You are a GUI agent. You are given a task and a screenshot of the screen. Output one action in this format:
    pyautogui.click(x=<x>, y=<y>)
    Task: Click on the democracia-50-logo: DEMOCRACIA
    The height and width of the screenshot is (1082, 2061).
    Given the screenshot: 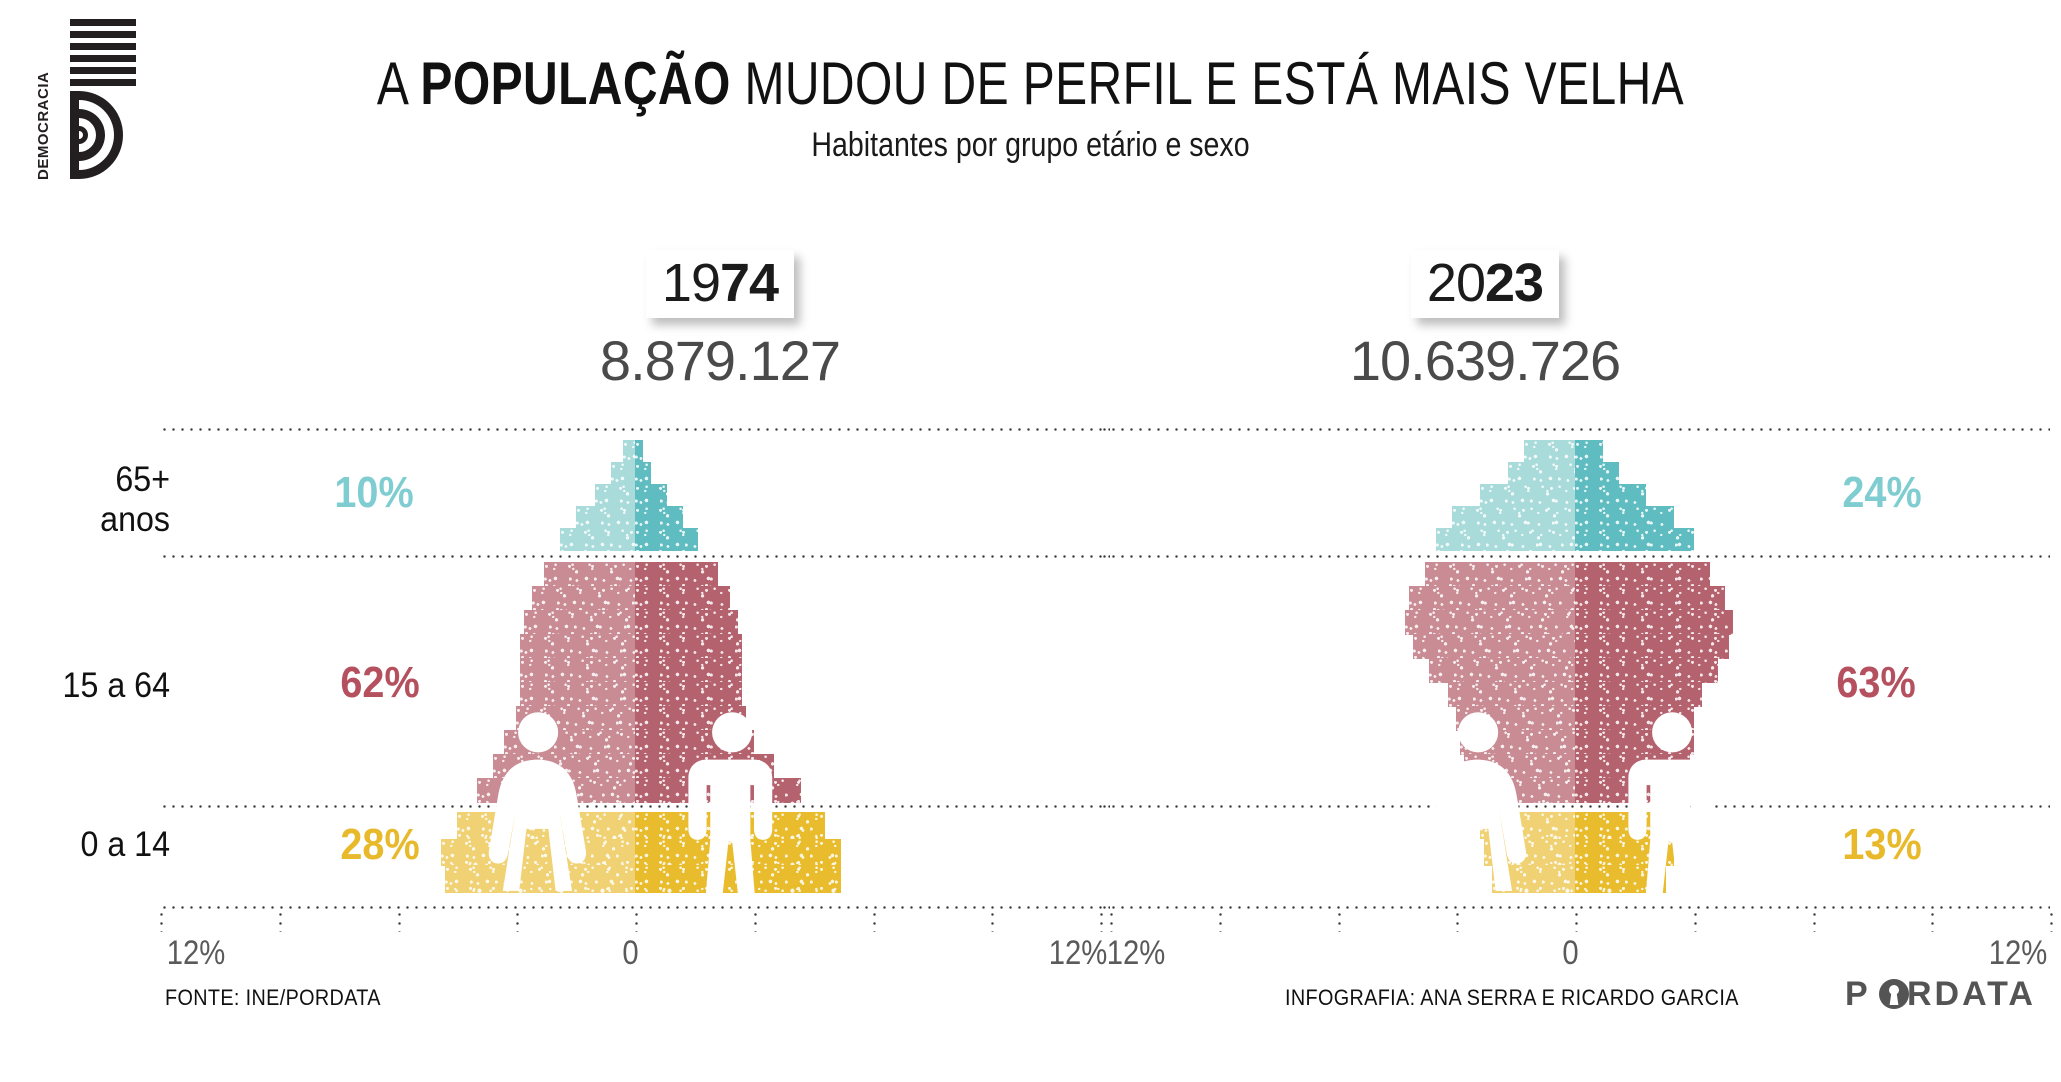 What is the action you would take?
    pyautogui.click(x=81, y=99)
    